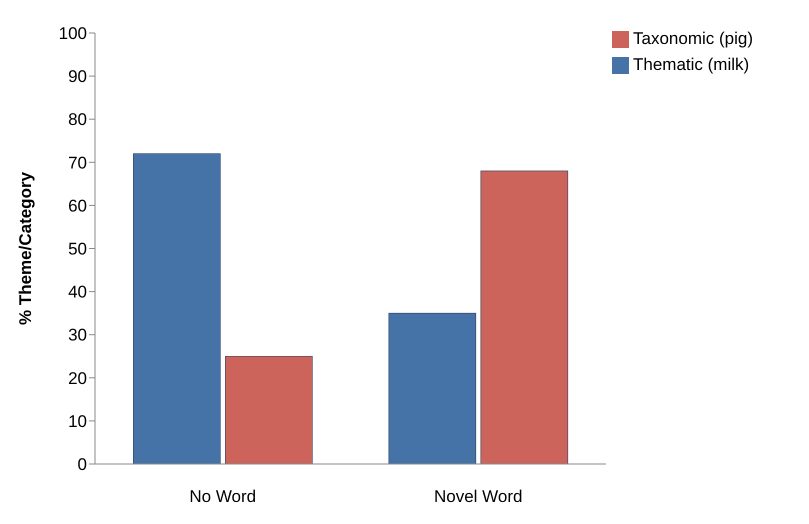 The height and width of the screenshot is (524, 809). I want to click on y-tick-label: 100, so click(72, 34).